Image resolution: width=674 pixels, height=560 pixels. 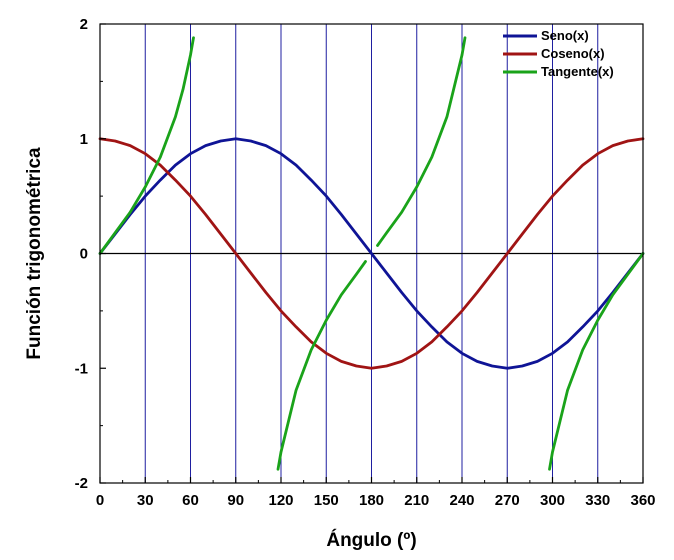 I want to click on legend-label-2: Tangente(x), so click(x=577, y=71).